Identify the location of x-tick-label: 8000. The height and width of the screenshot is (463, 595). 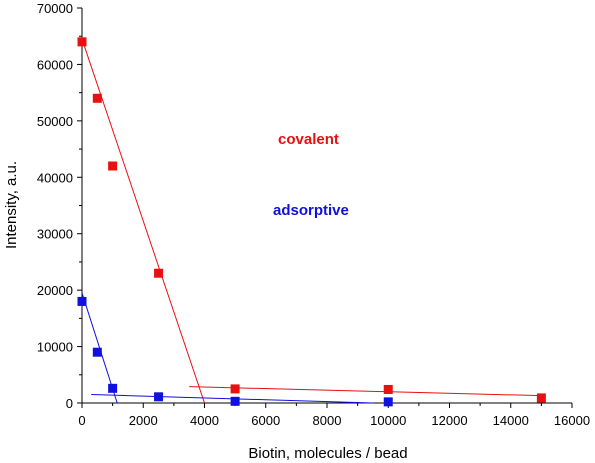
(327, 420).